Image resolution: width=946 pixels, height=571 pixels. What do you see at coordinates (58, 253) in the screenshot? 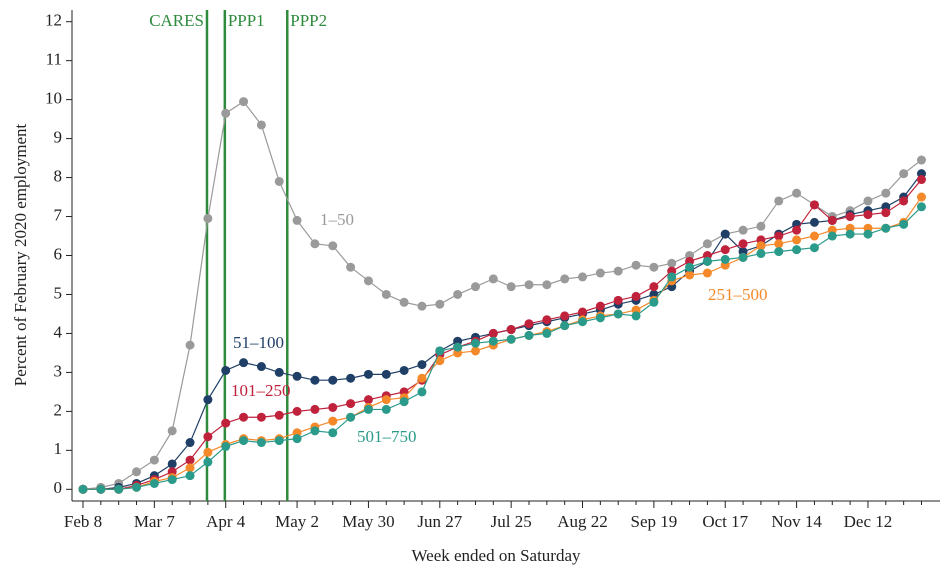
I see `y-tick-label: 6` at bounding box center [58, 253].